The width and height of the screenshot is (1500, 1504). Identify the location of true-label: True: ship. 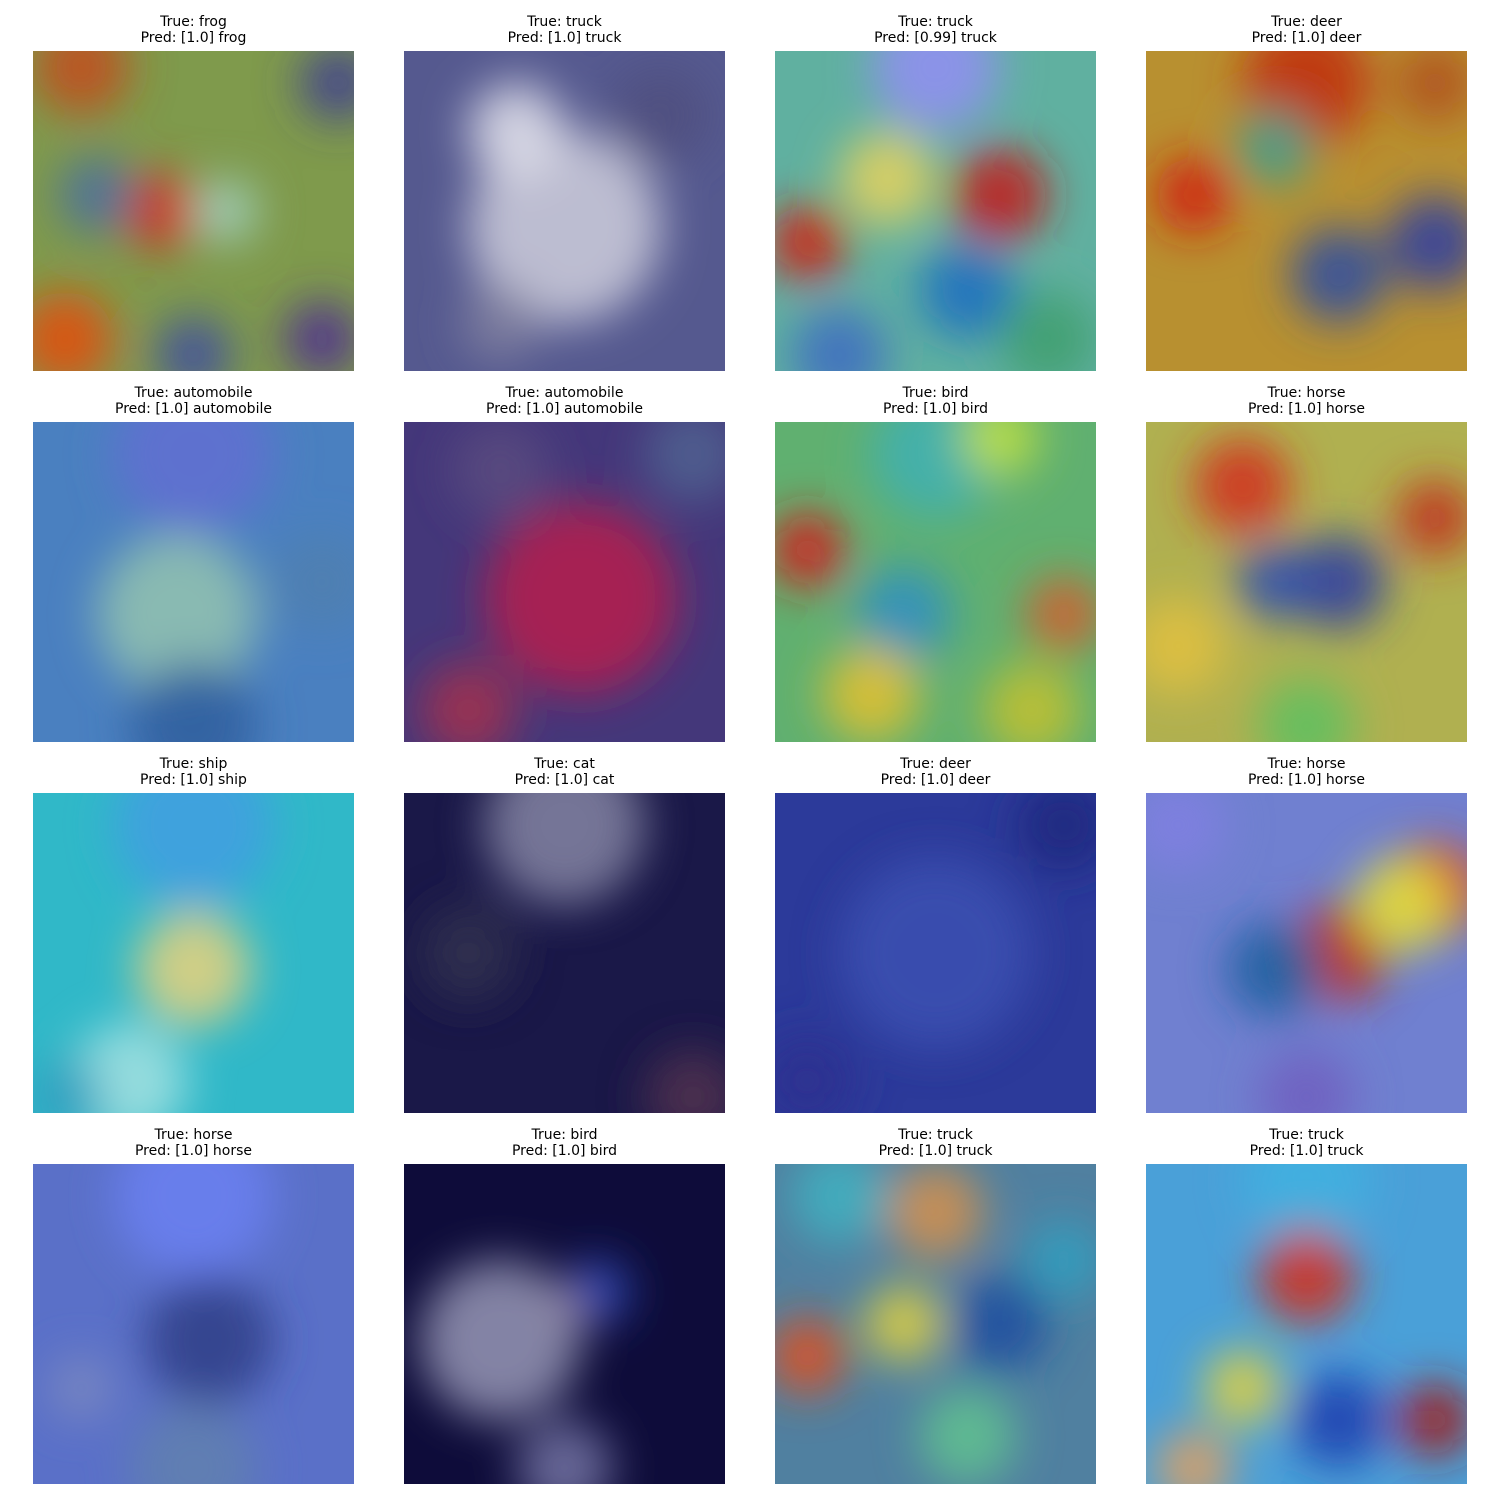
(193, 764).